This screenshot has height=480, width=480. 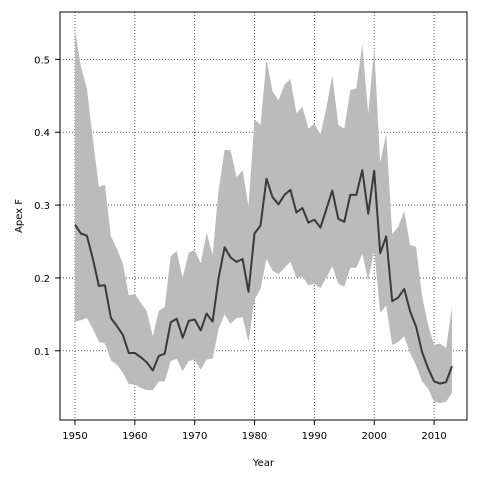 I want to click on x-tick-label: 2010, so click(x=433, y=436).